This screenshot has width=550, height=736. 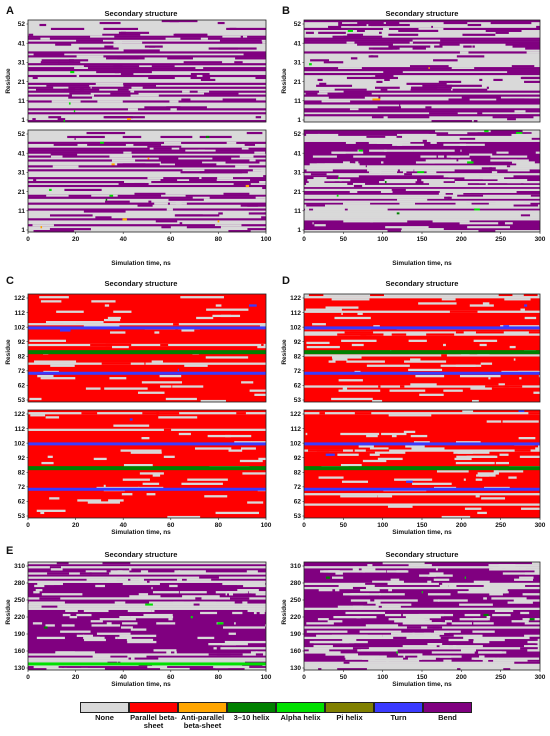 I want to click on y-tick-label: 53, so click(x=298, y=400).